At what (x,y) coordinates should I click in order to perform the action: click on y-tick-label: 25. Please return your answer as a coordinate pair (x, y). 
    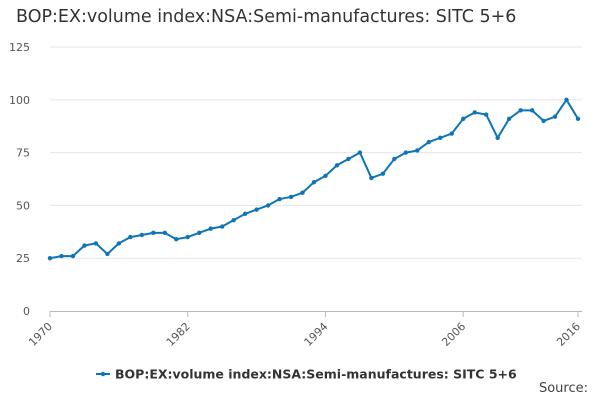
    Looking at the image, I should click on (23, 258).